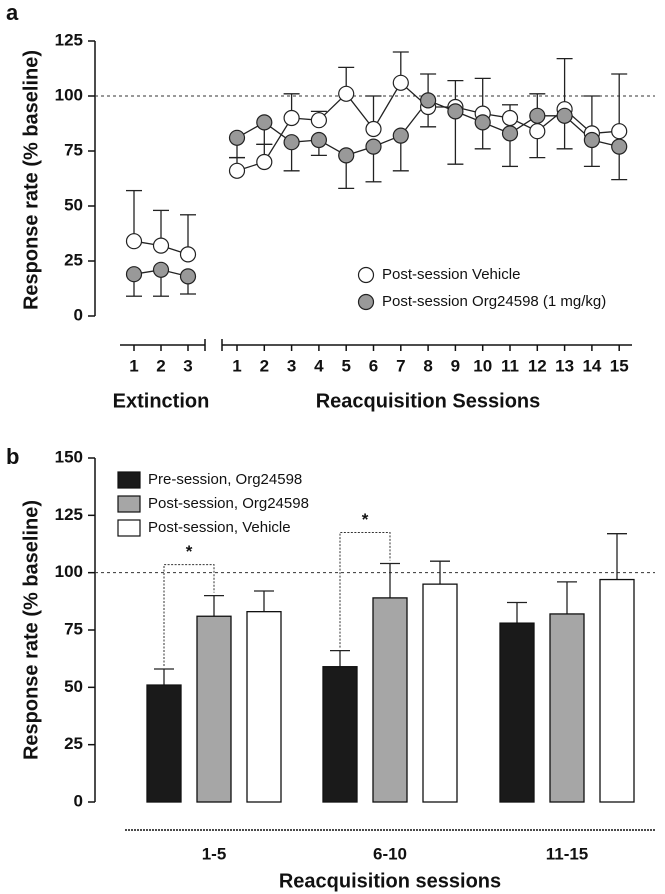 This screenshot has height=894, width=665. Describe the element at coordinates (591, 365) in the screenshot. I see `x-tick-label: 14` at that location.